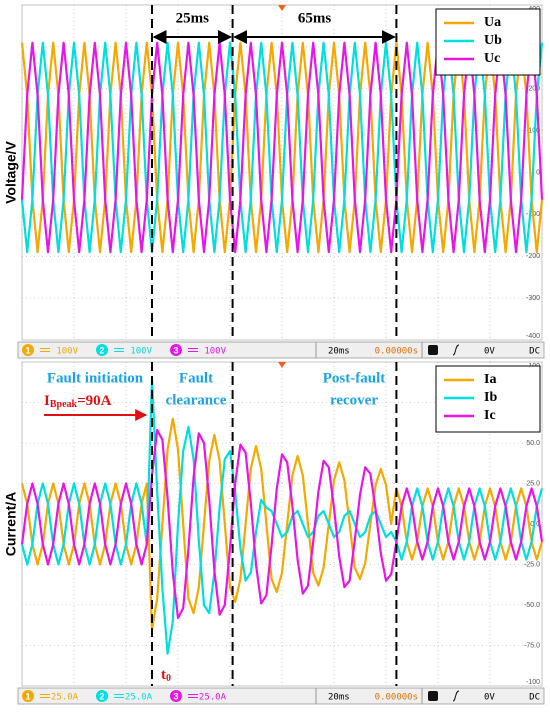 The width and height of the screenshot is (550, 720). What do you see at coordinates (533, 483) in the screenshot?
I see `y-tick-label: 25.0` at bounding box center [533, 483].